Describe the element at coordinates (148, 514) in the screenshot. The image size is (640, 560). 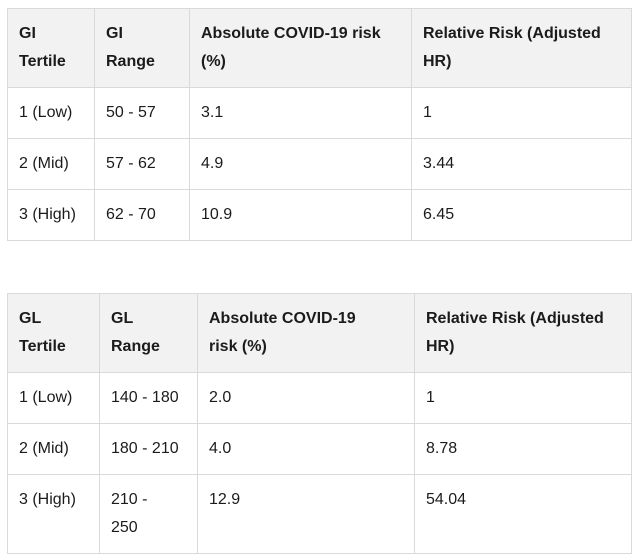
I see `gl-range-cell: 210 - 250` at that location.